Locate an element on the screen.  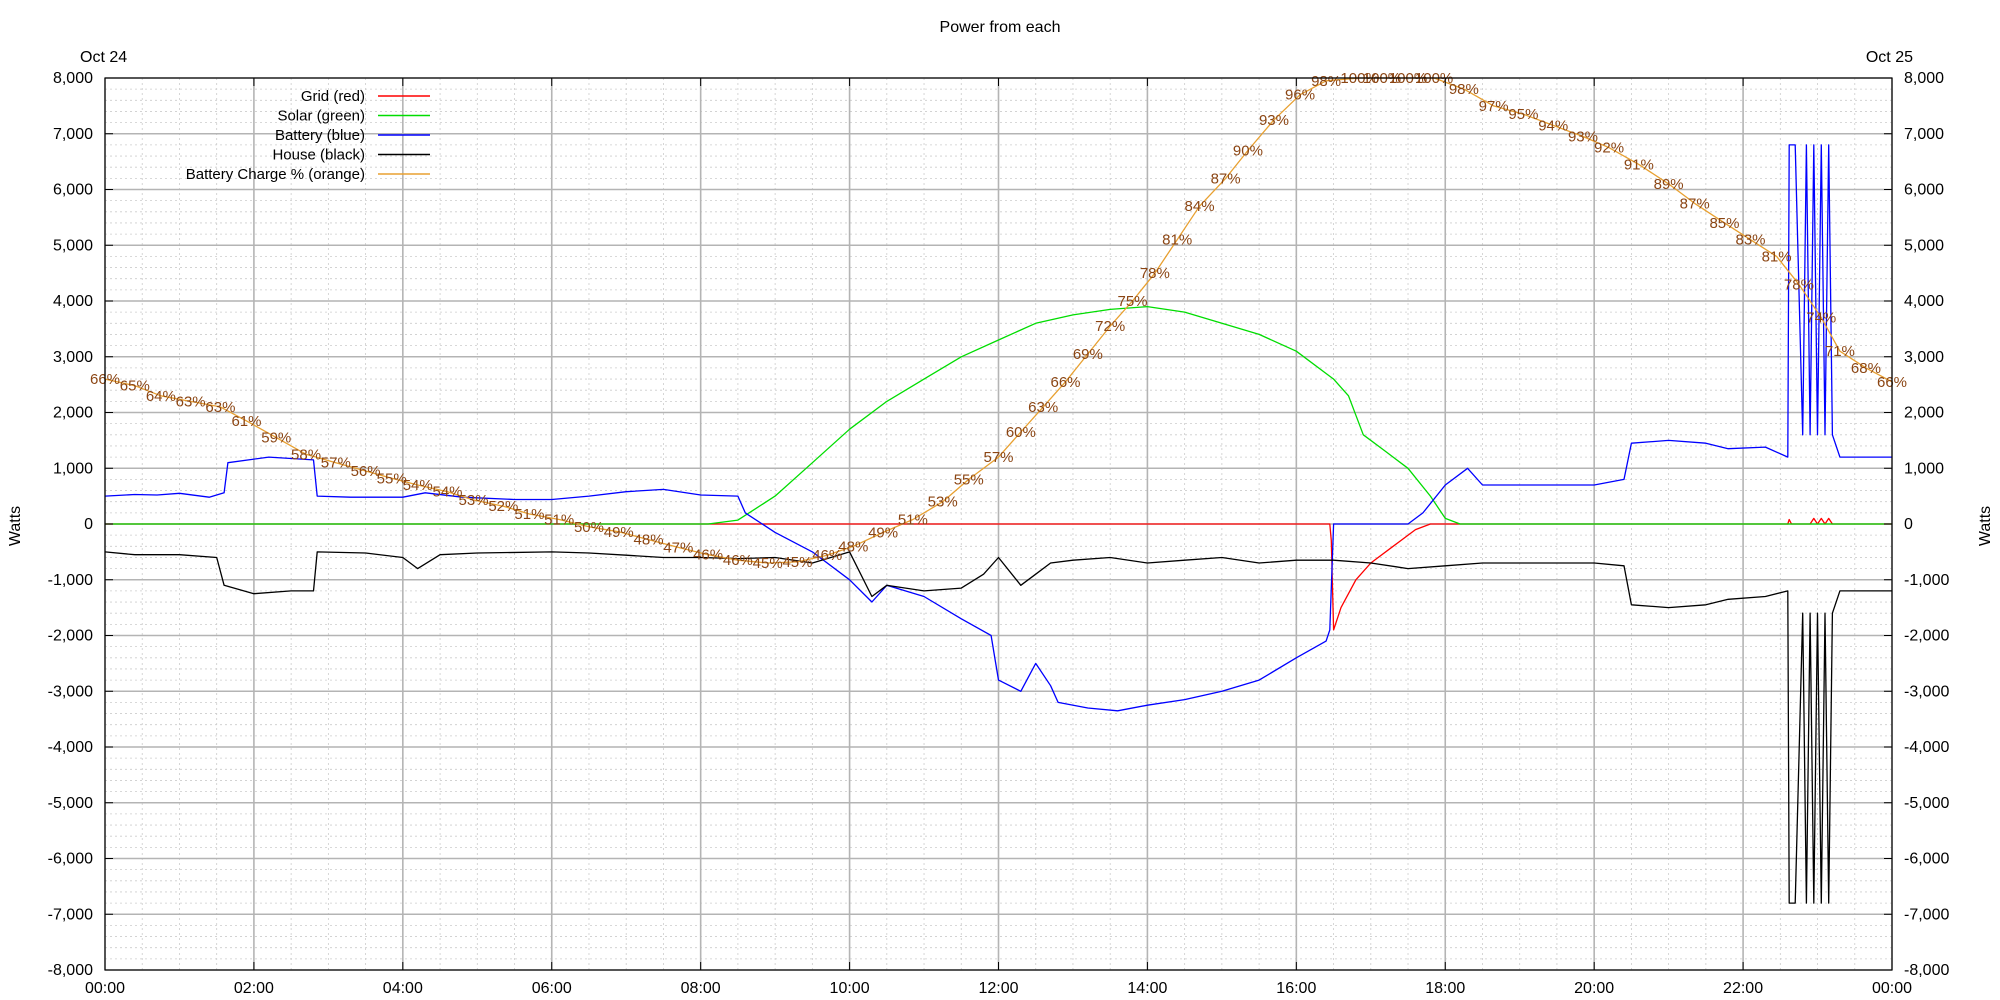
battery-charge-label: 52% is located at coordinates (503, 506).